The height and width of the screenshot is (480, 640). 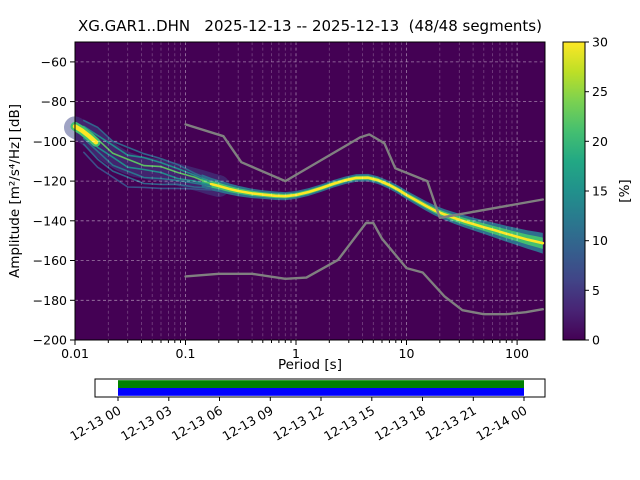 I want to click on colorbar-ticks: 0 5 10 15 20 25 30, so click(x=596, y=191).